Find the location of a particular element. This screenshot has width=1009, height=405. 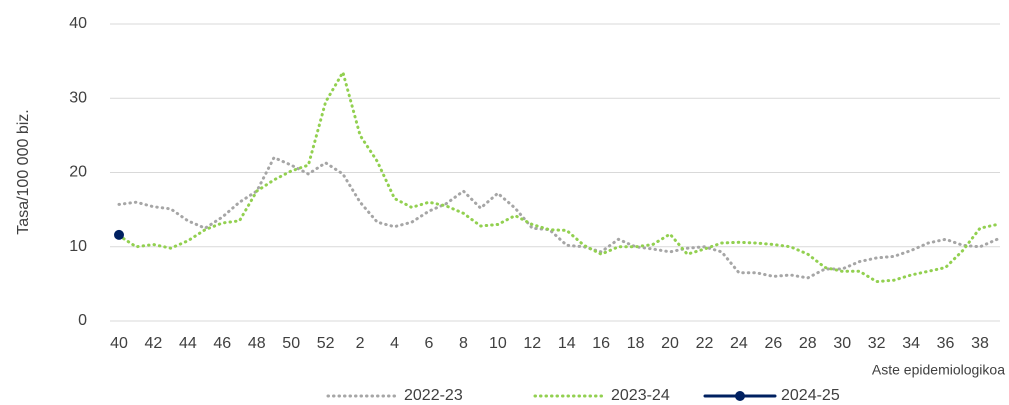

x-tick-label: 44 is located at coordinates (188, 343).